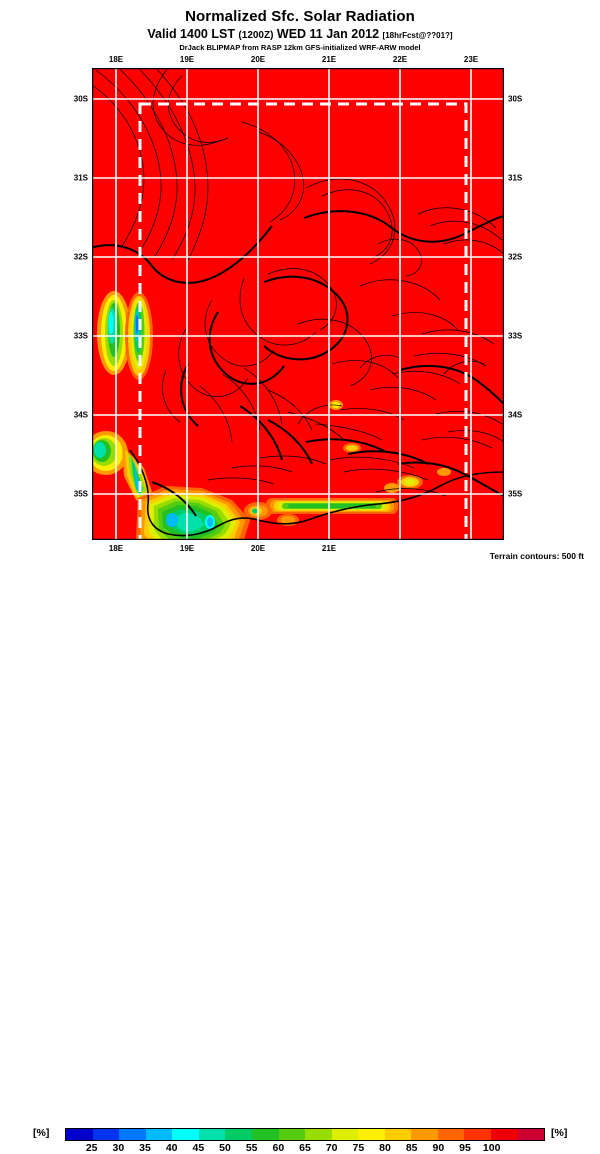  Describe the element at coordinates (171, 1148) in the screenshot. I see `colorbar-tick-40: 40` at that location.